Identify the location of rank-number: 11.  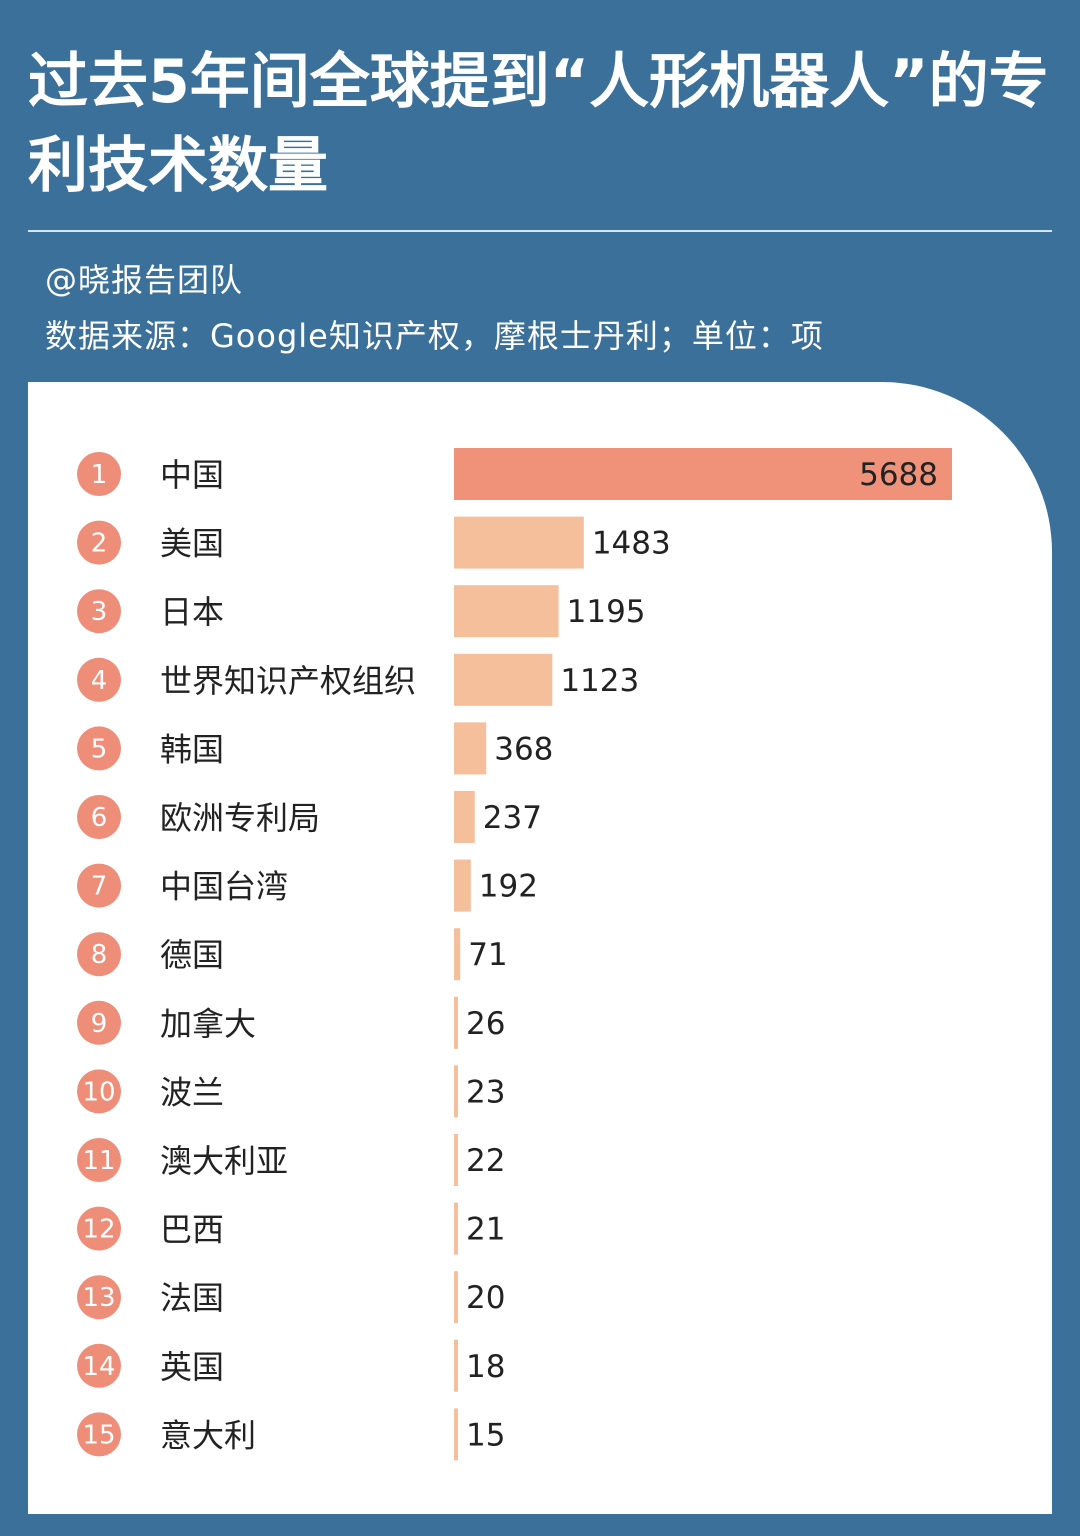
(98, 1161).